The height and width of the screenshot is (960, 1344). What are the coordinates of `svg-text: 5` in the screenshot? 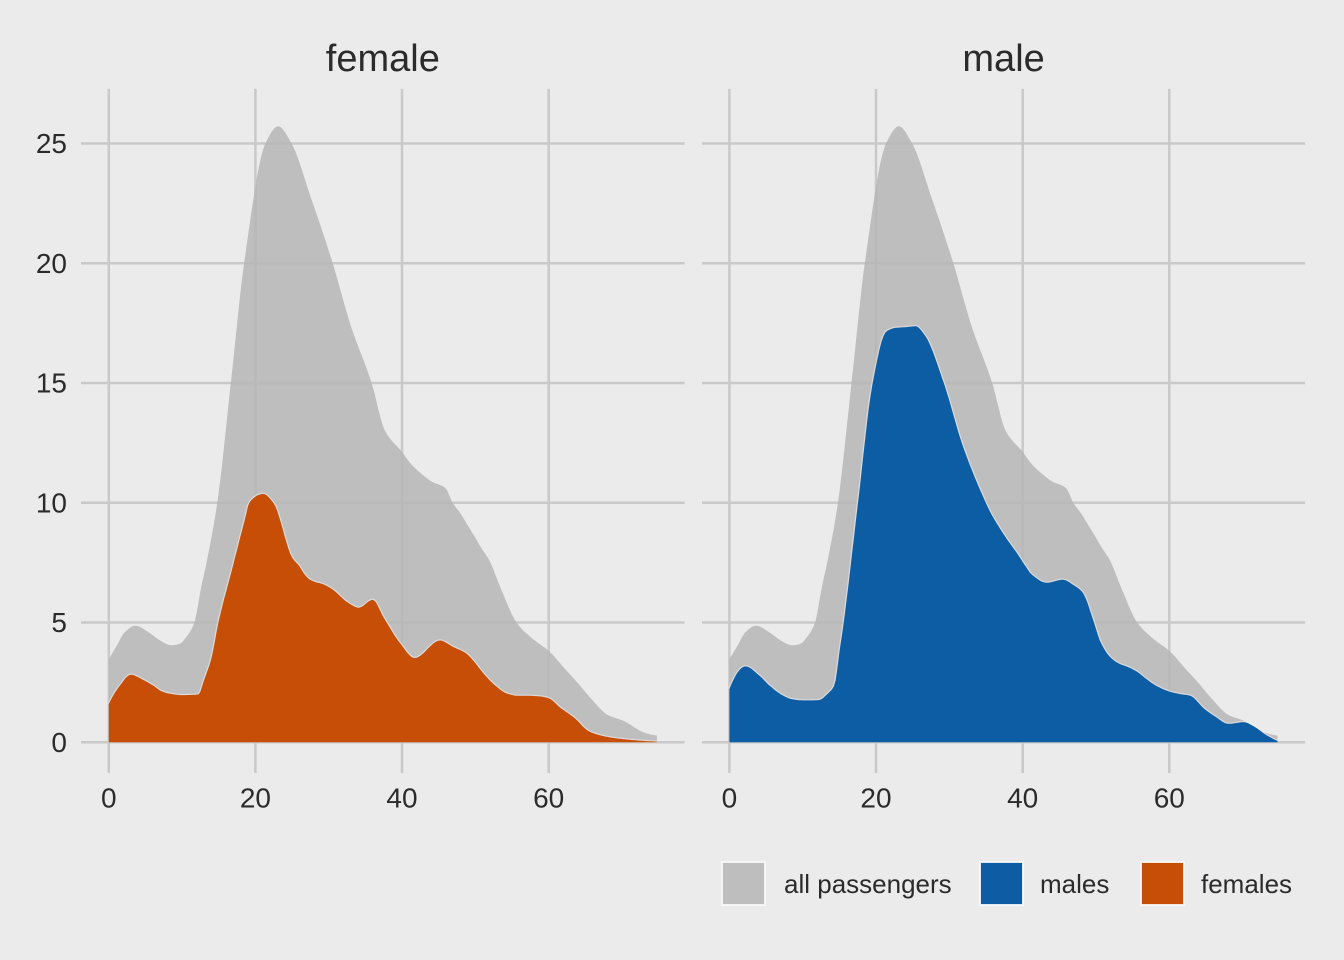 It's located at (59, 622).